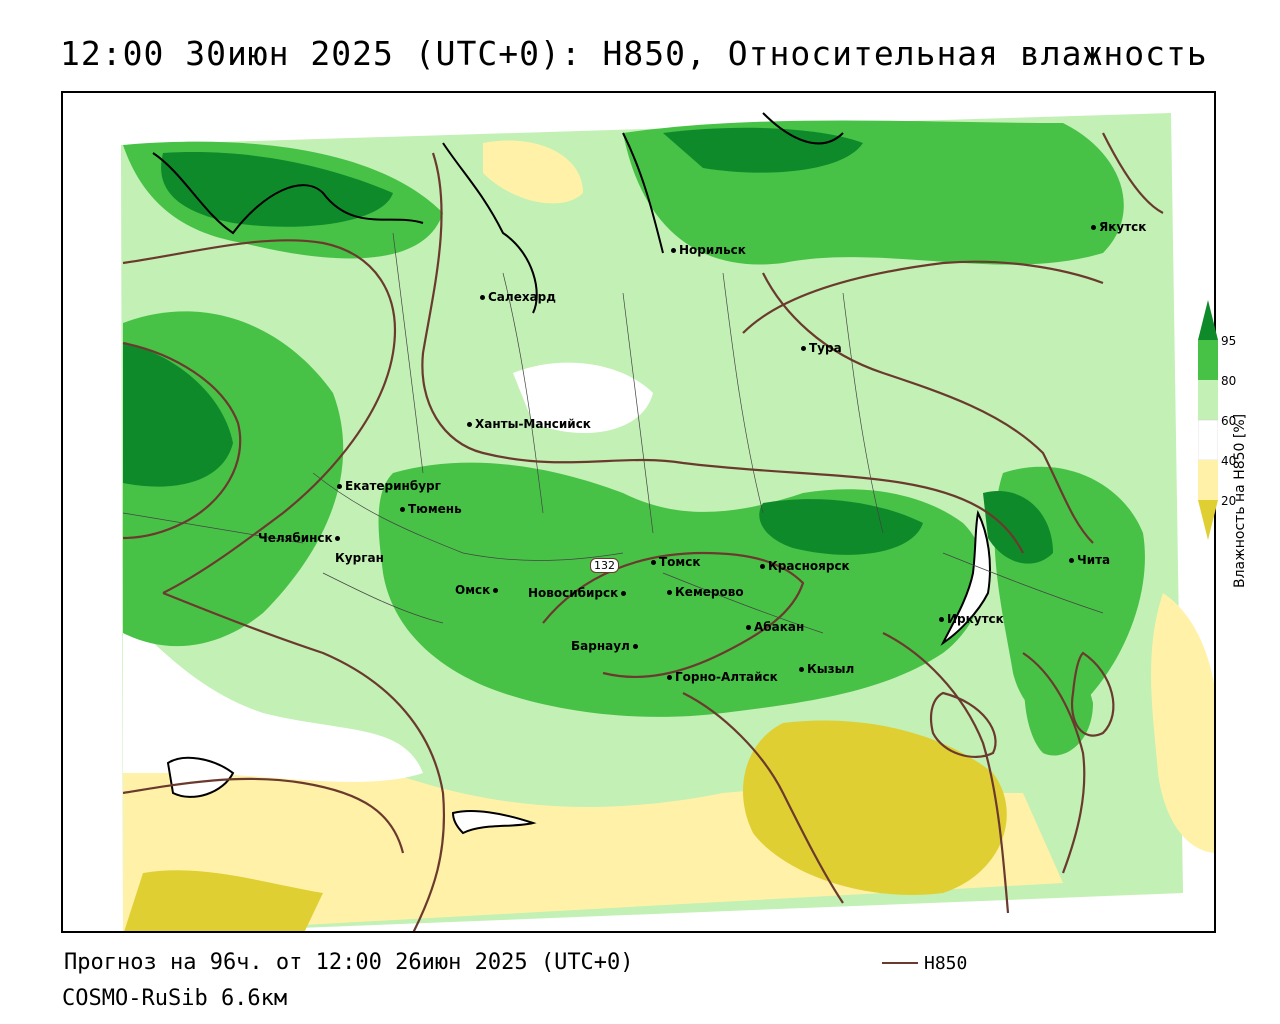 This screenshot has width=1280, height=1024. What do you see at coordinates (965, 577) in the screenshot?
I see `baikal-lake` at bounding box center [965, 577].